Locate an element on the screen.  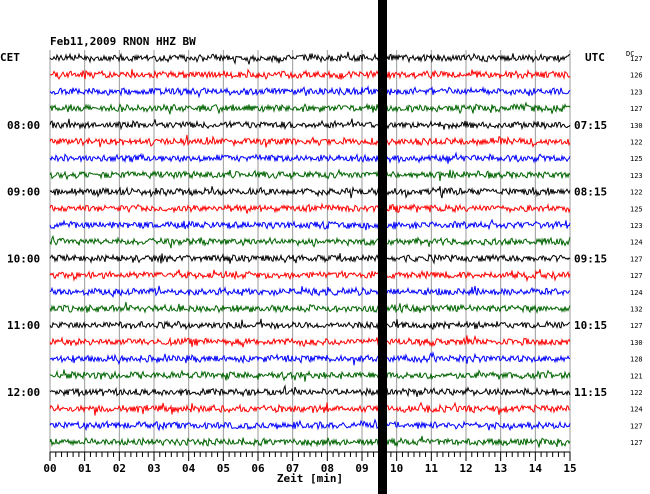
dc-value-6: 122 is located at coordinates (636, 143).